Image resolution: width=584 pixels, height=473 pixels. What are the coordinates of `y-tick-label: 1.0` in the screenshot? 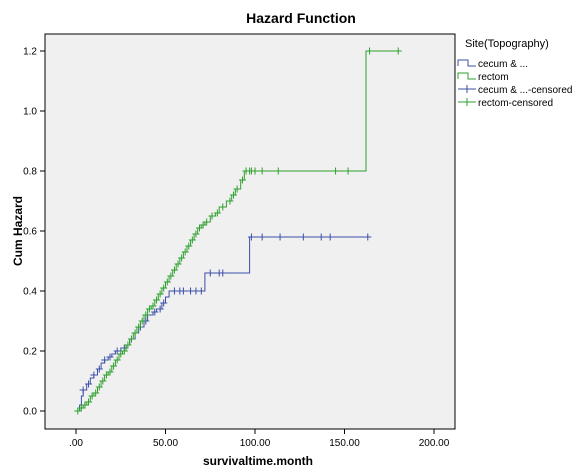 It's located at (30, 112).